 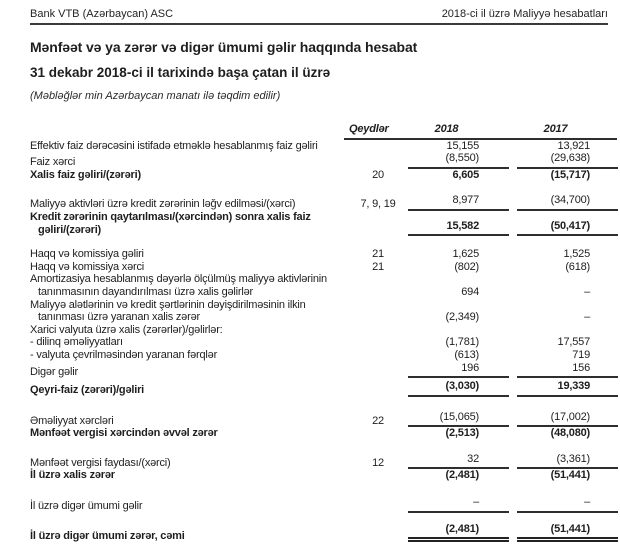 What do you see at coordinates (54, 371) in the screenshot?
I see `row-label: Digər gəlir` at bounding box center [54, 371].